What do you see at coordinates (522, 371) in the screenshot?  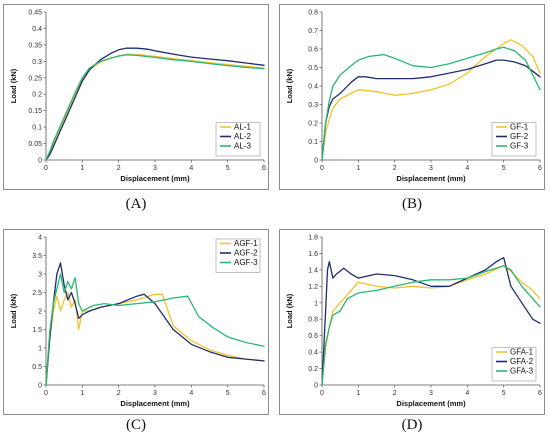 I see `legend-label: GFA-3` at bounding box center [522, 371].